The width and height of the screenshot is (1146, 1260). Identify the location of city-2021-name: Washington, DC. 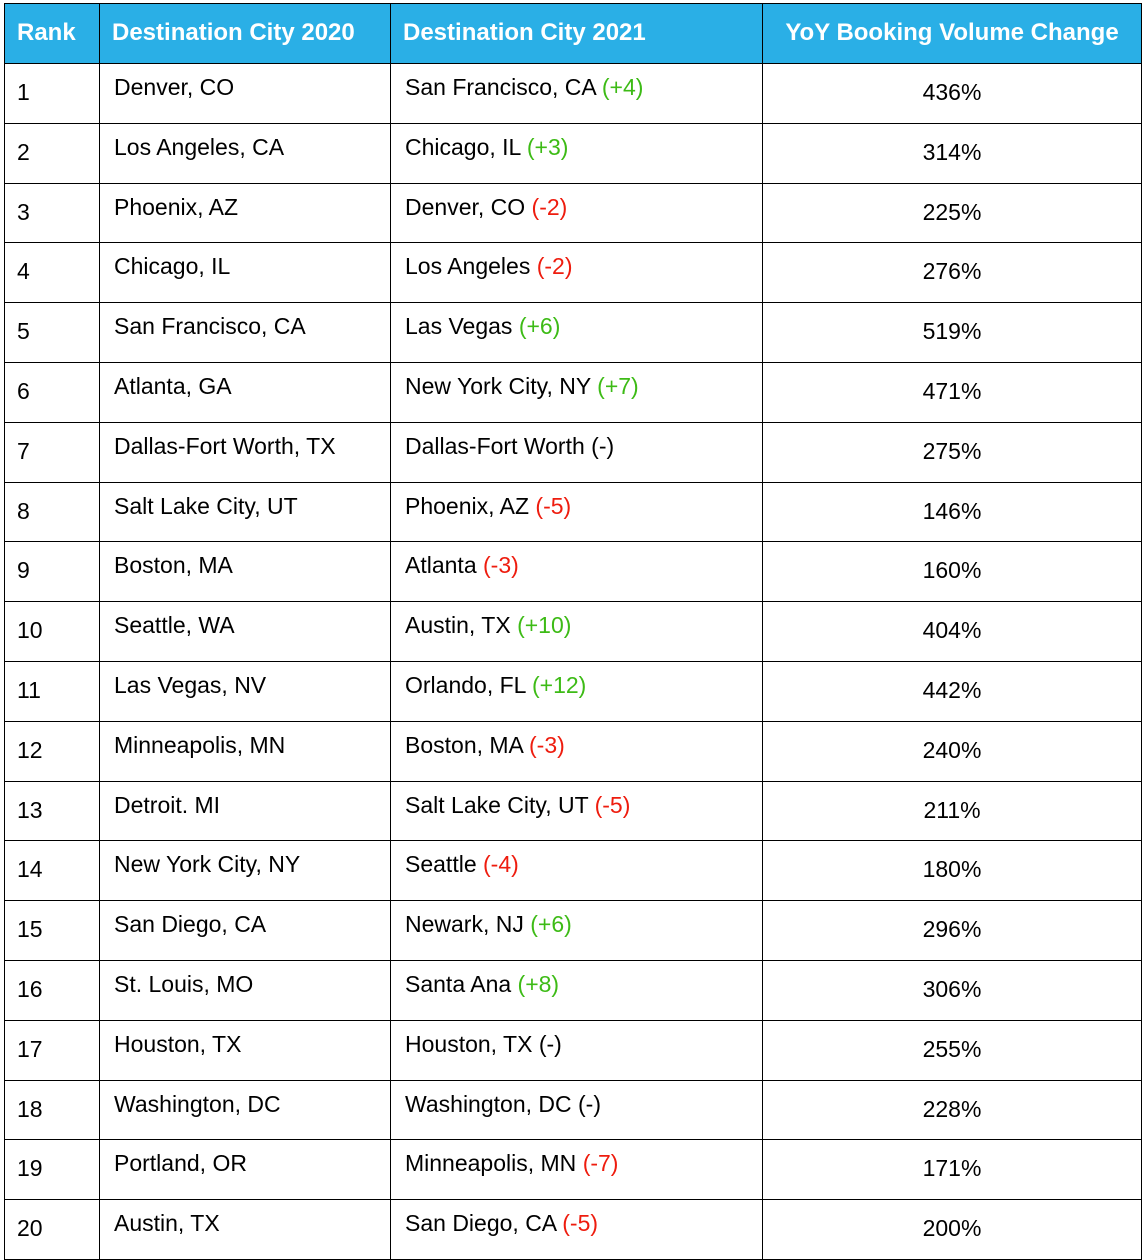
(488, 1103).